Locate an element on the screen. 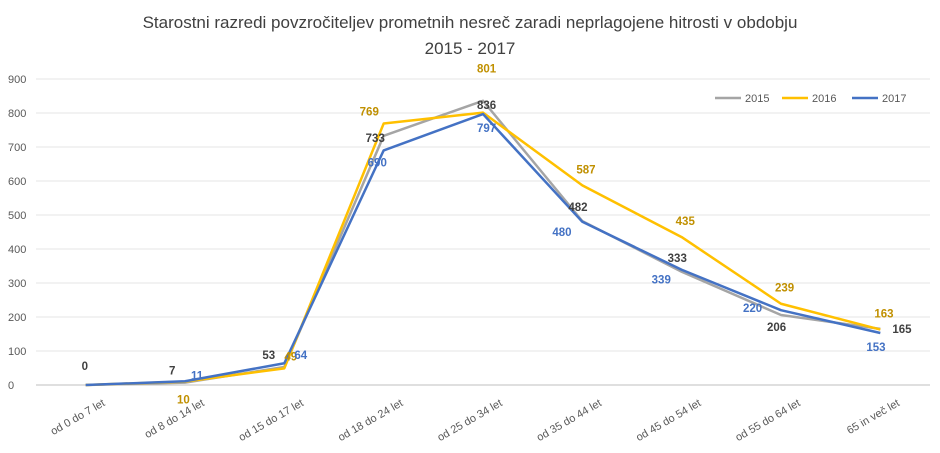 Image resolution: width=940 pixels, height=453 pixels. chart-title-line2: 2015 - 2017 is located at coordinates (470, 48).